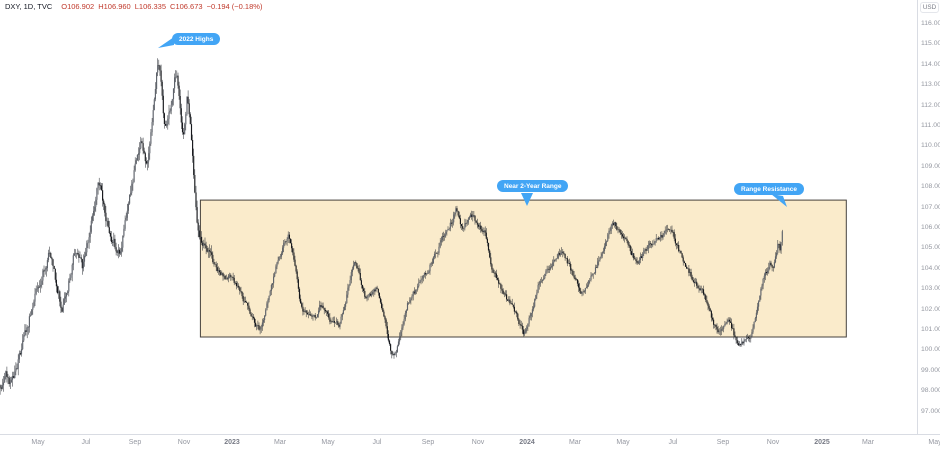 This screenshot has width=940, height=451. I want to click on price-tick-label: 99.000, so click(930, 370).